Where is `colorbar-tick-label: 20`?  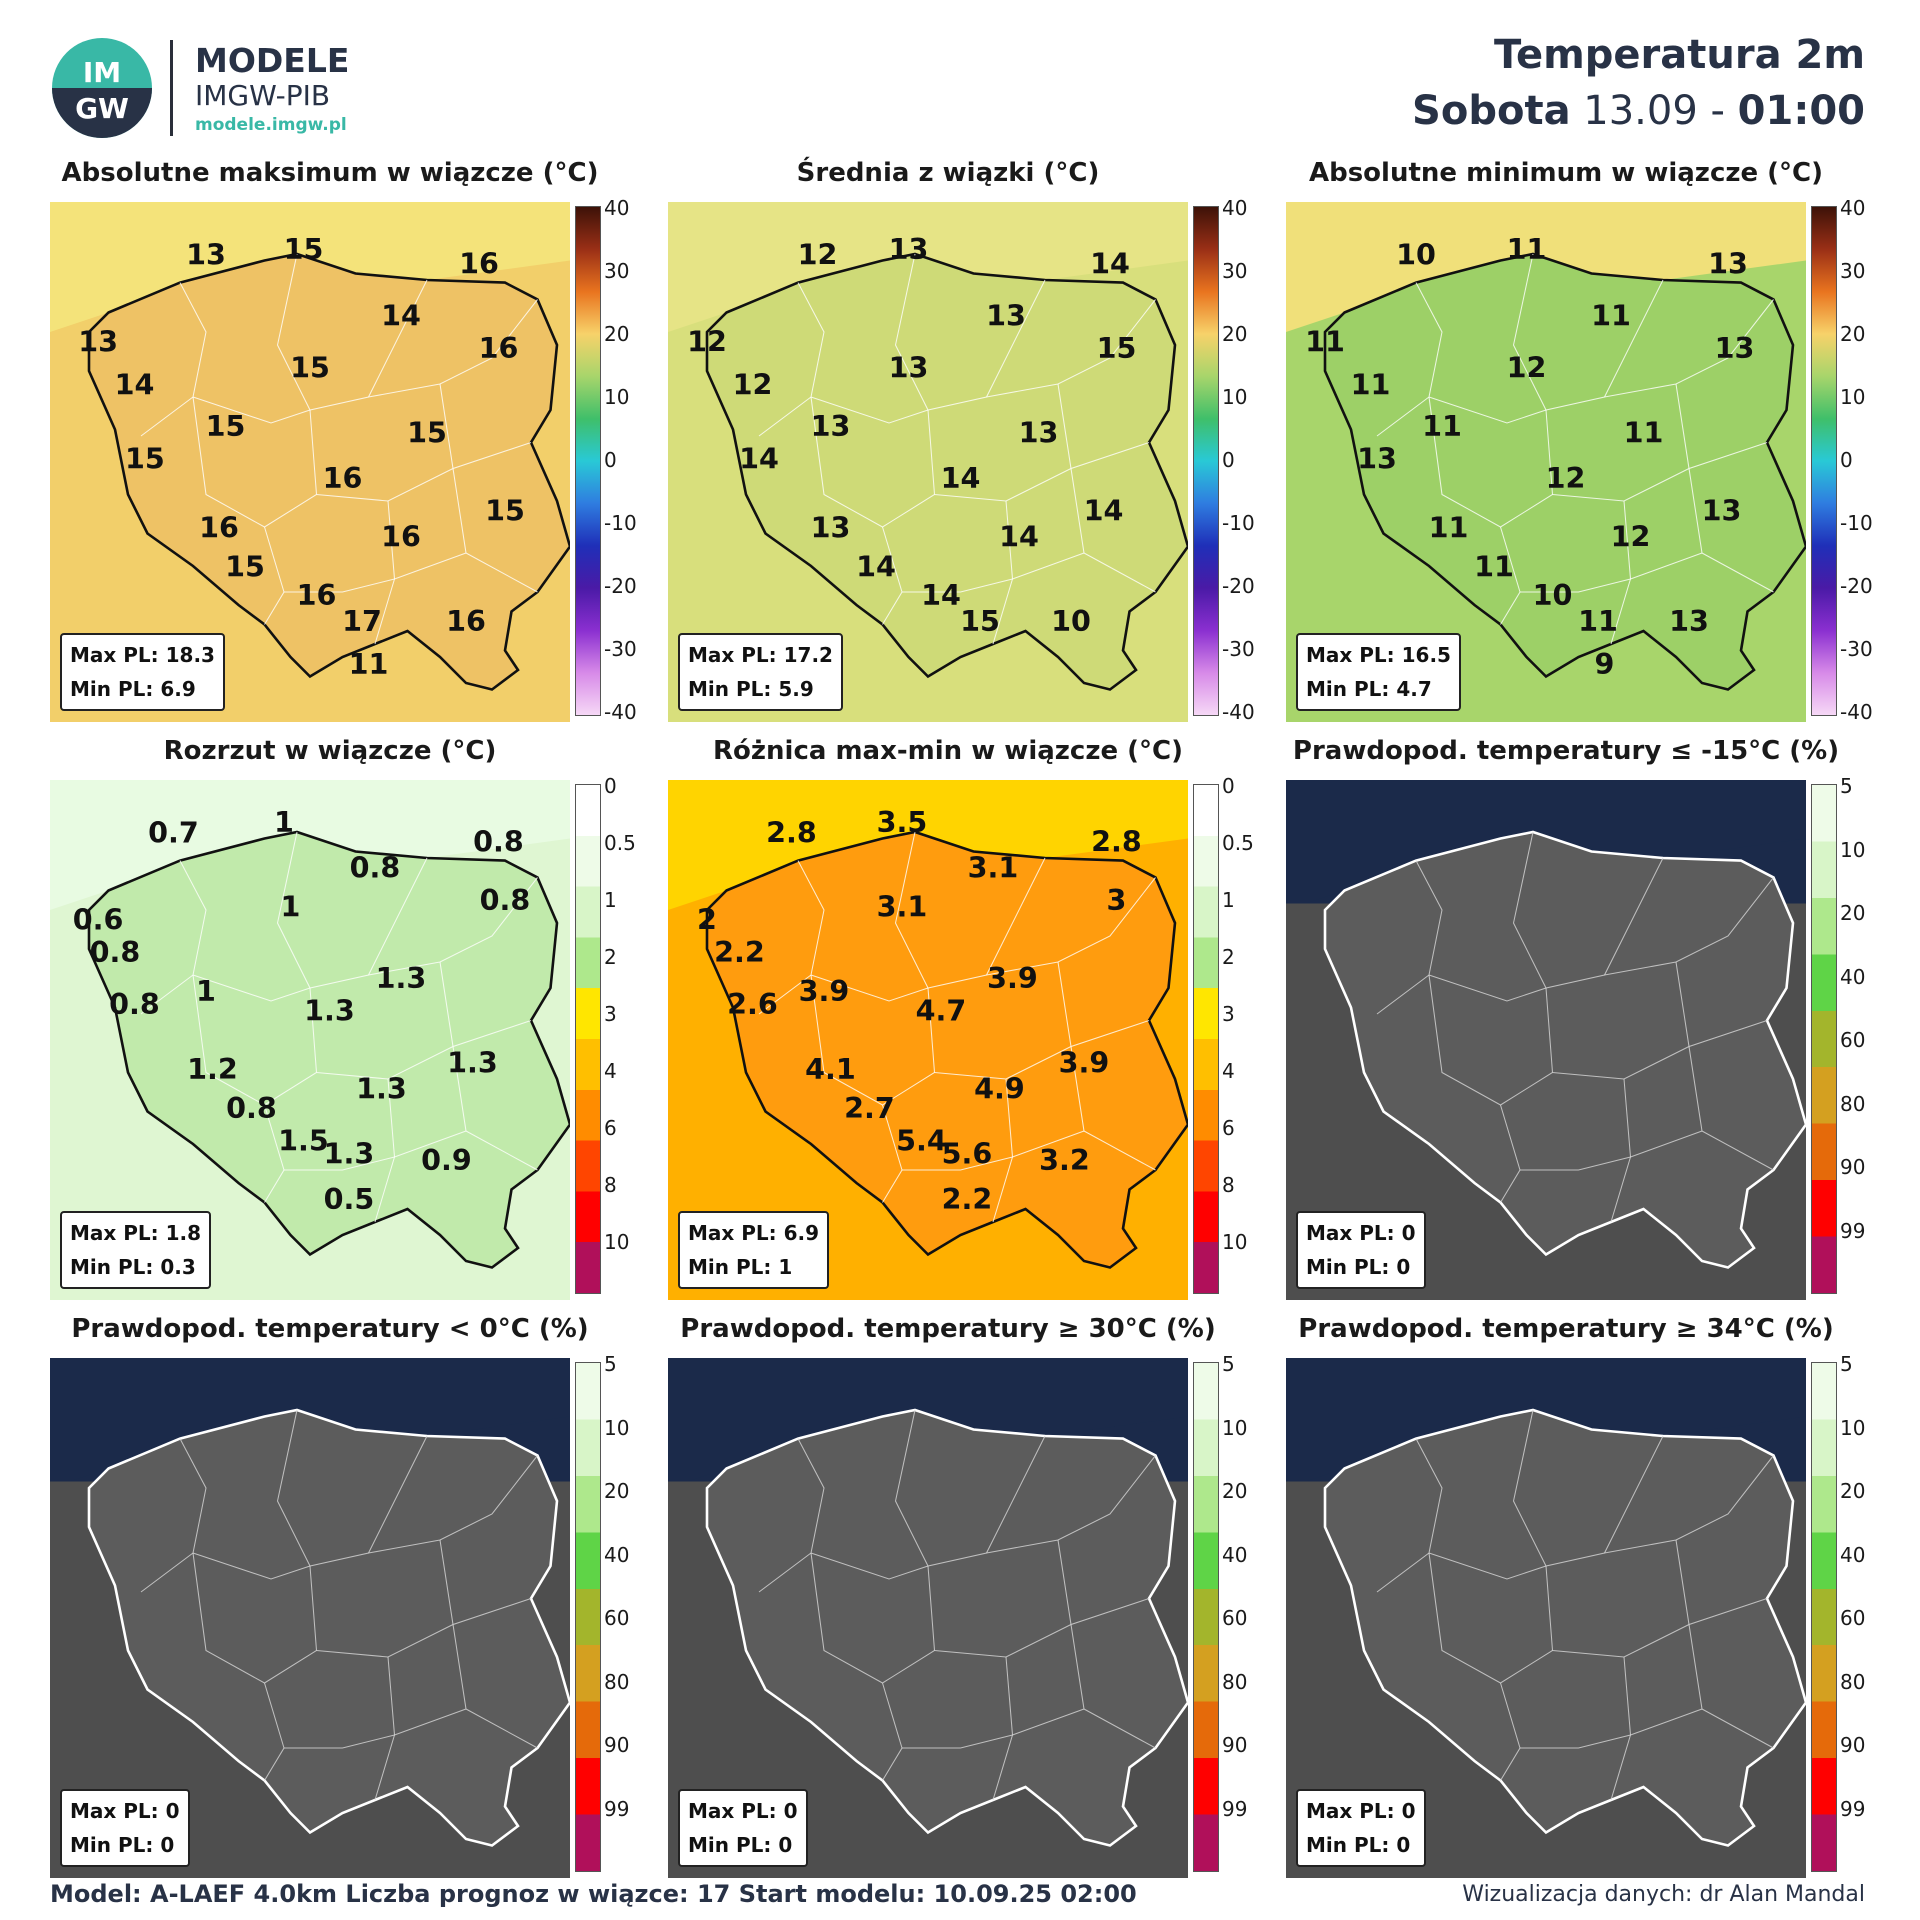 colorbar-tick-label: 20 is located at coordinates (617, 1491).